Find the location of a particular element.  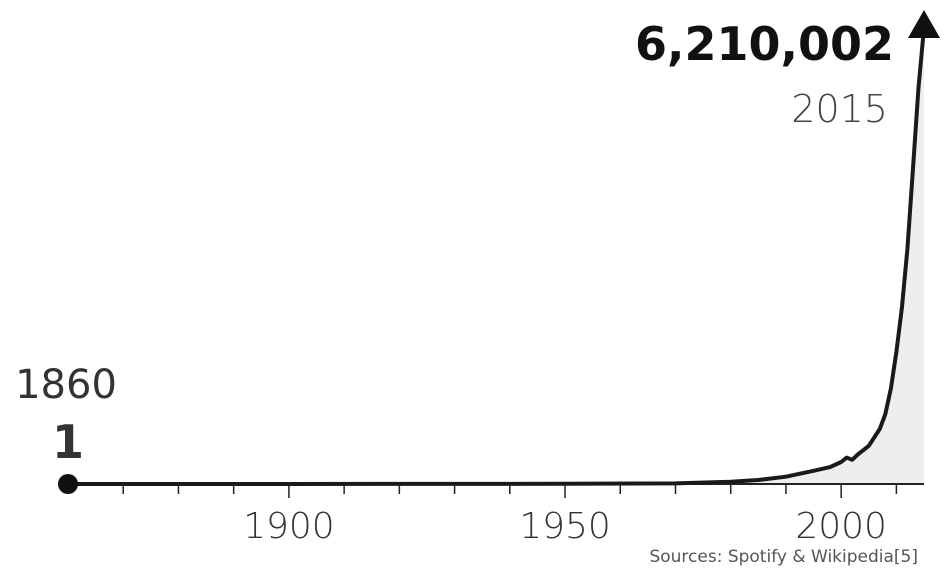

start-year-label: 1860 is located at coordinates (66, 385).